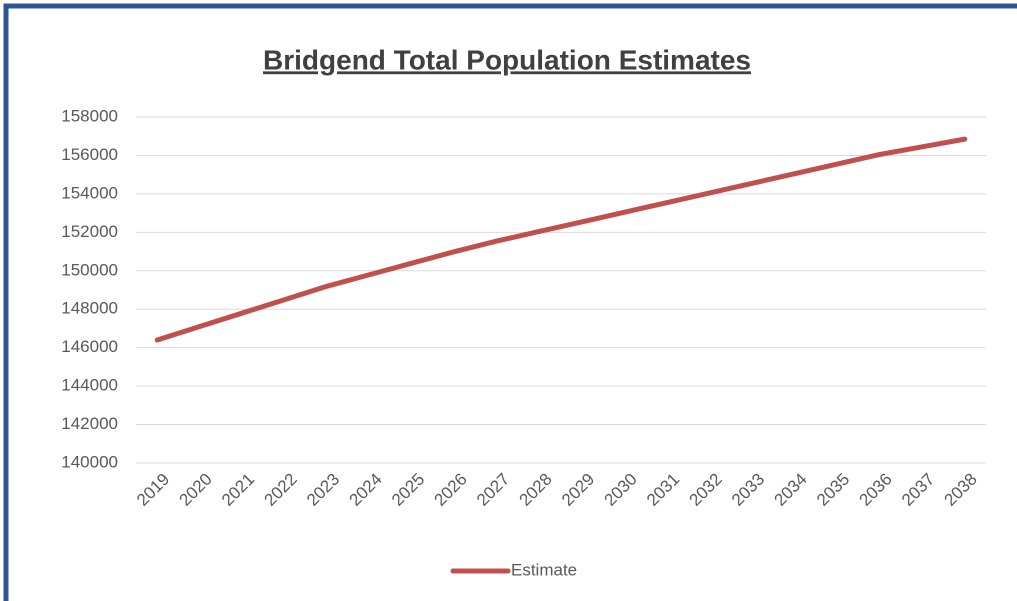 This screenshot has height=601, width=1017. What do you see at coordinates (89, 231) in the screenshot?
I see `y-tick-label: 152000` at bounding box center [89, 231].